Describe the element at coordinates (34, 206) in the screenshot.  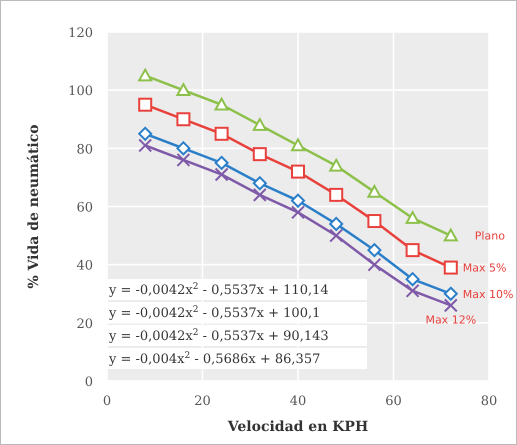
I see `y-axis-title: % Vida de neumático` at that location.